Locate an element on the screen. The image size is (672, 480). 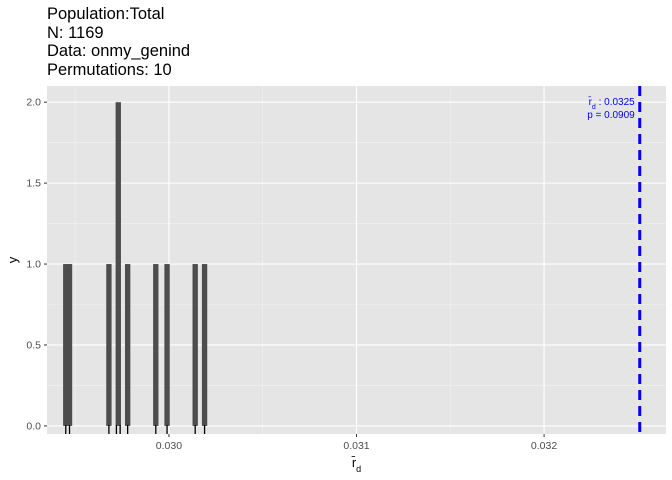
x-axis: 0.030 0.031 0.032 is located at coordinates (356, 443).